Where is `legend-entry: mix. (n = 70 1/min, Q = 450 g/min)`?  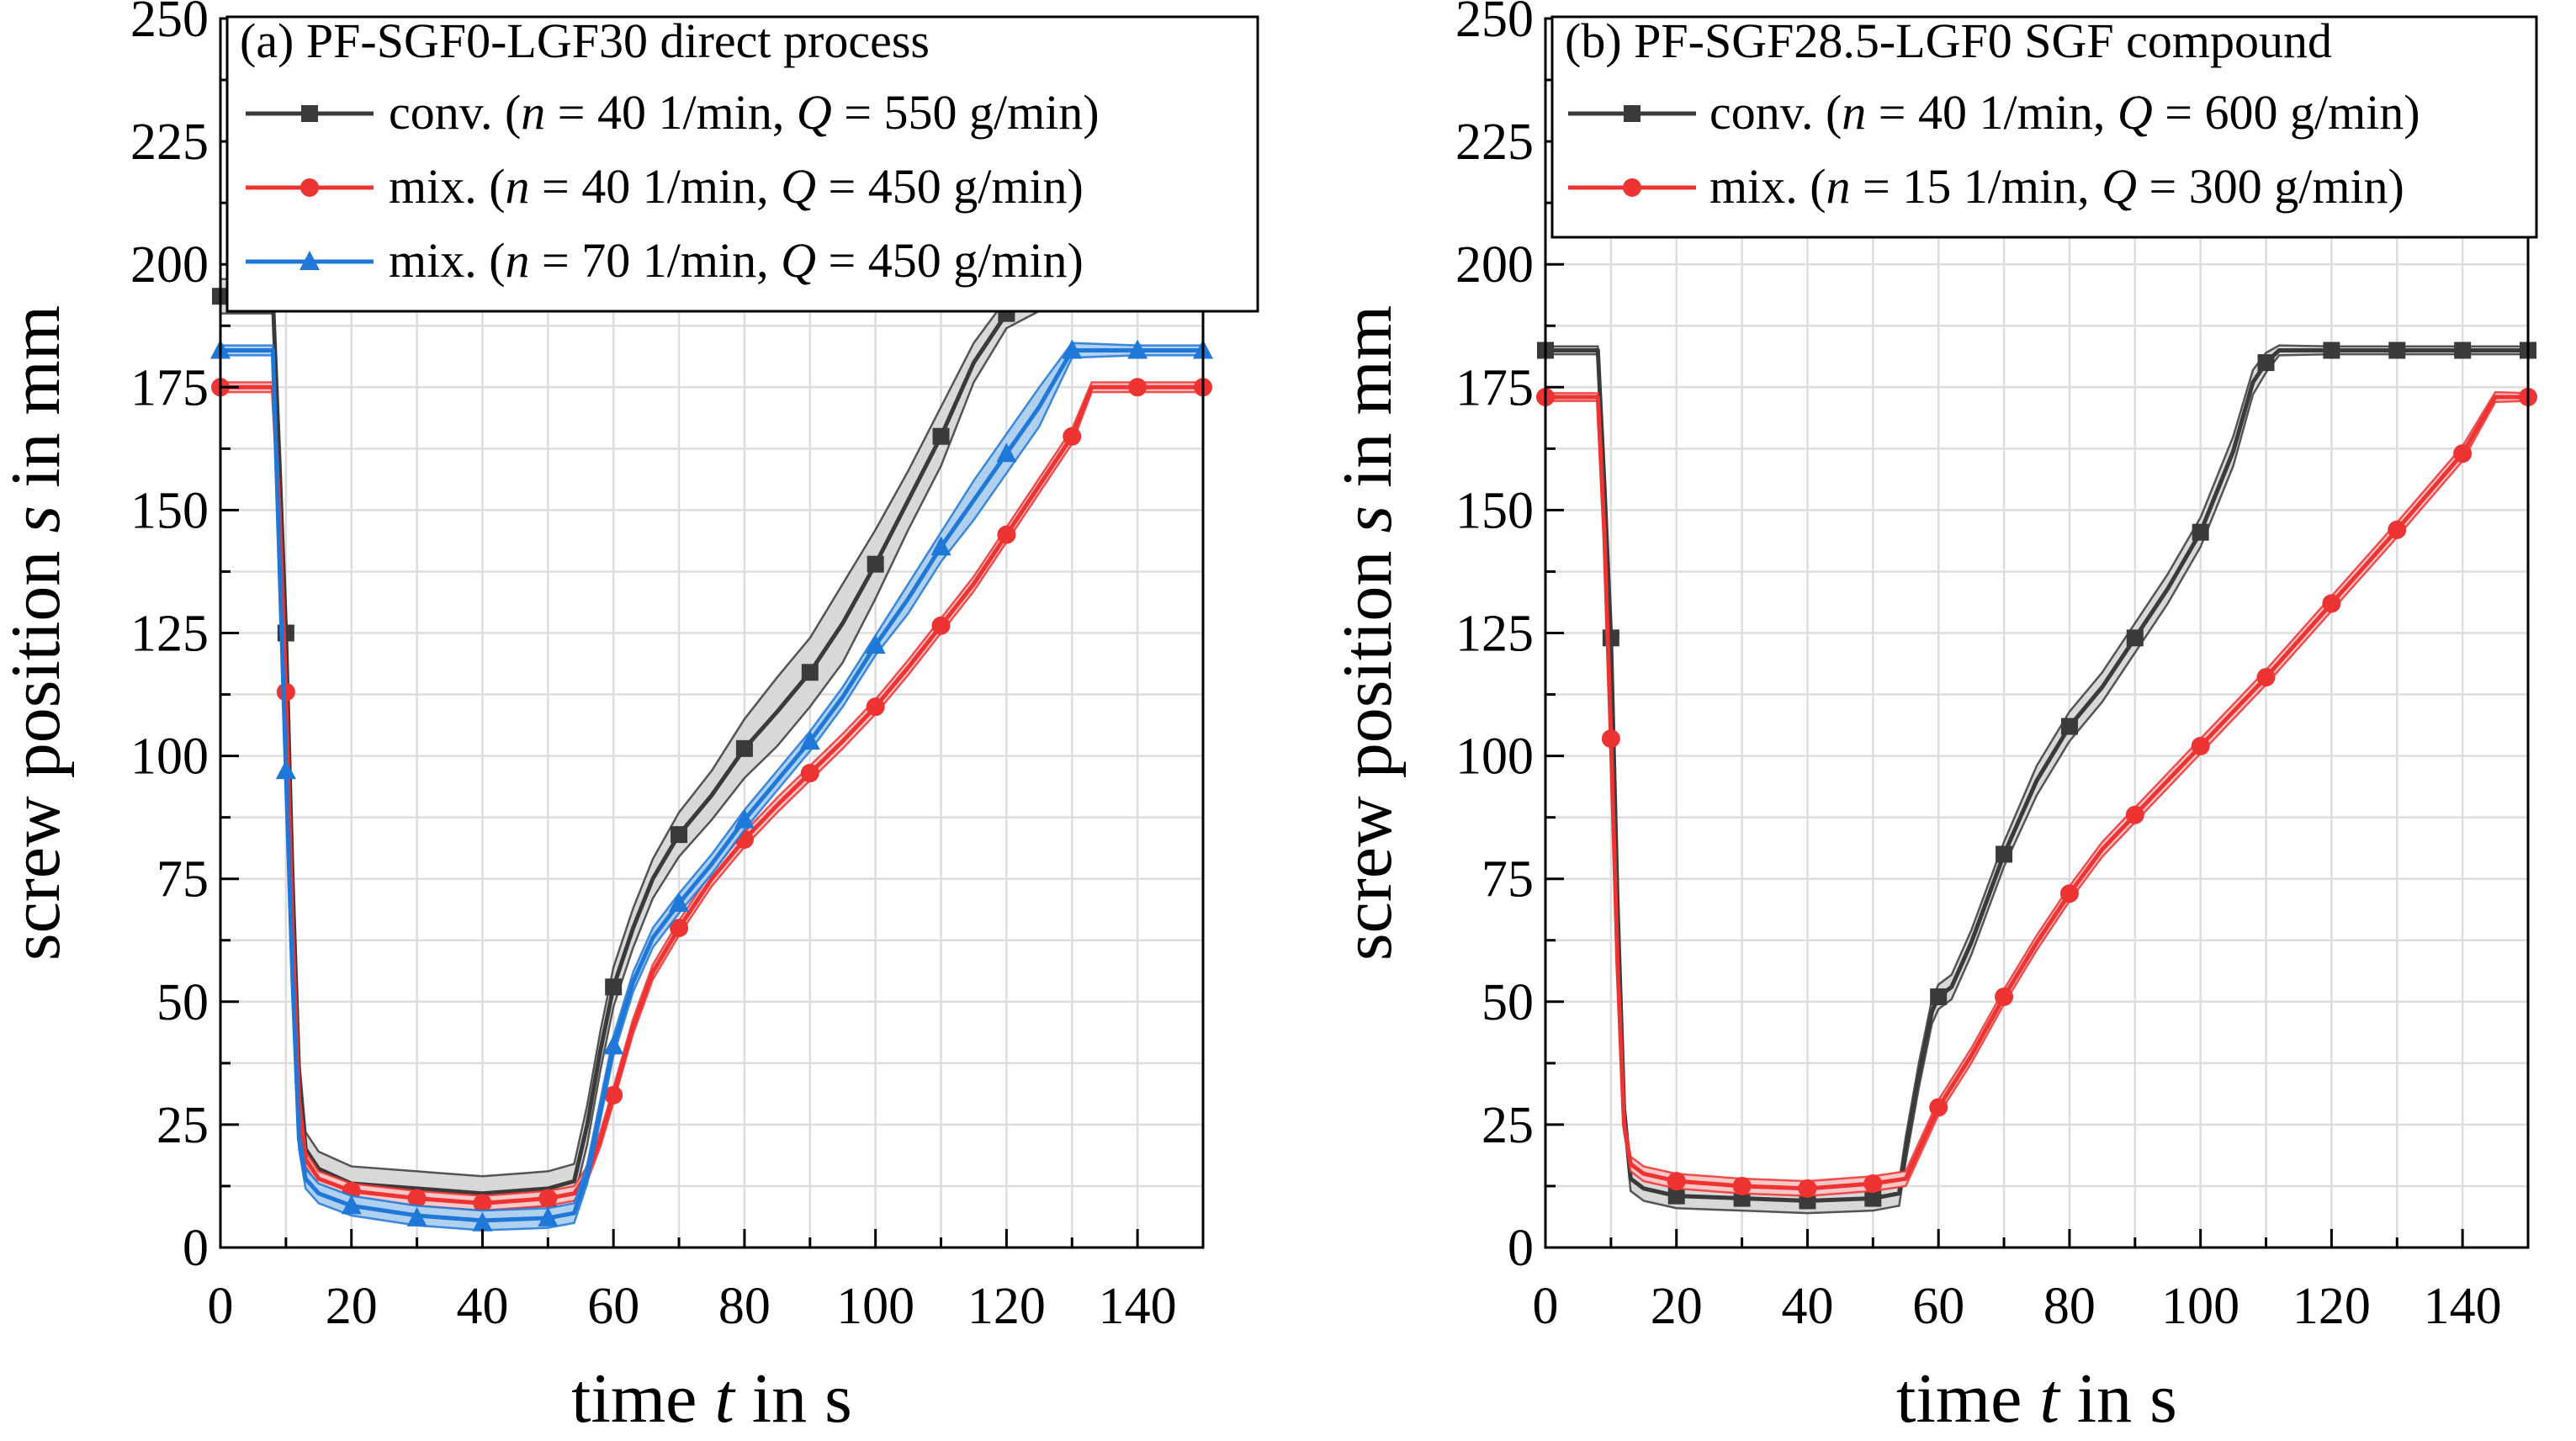
legend-entry: mix. (n = 70 1/min, Q = 450 g/min) is located at coordinates (736, 260).